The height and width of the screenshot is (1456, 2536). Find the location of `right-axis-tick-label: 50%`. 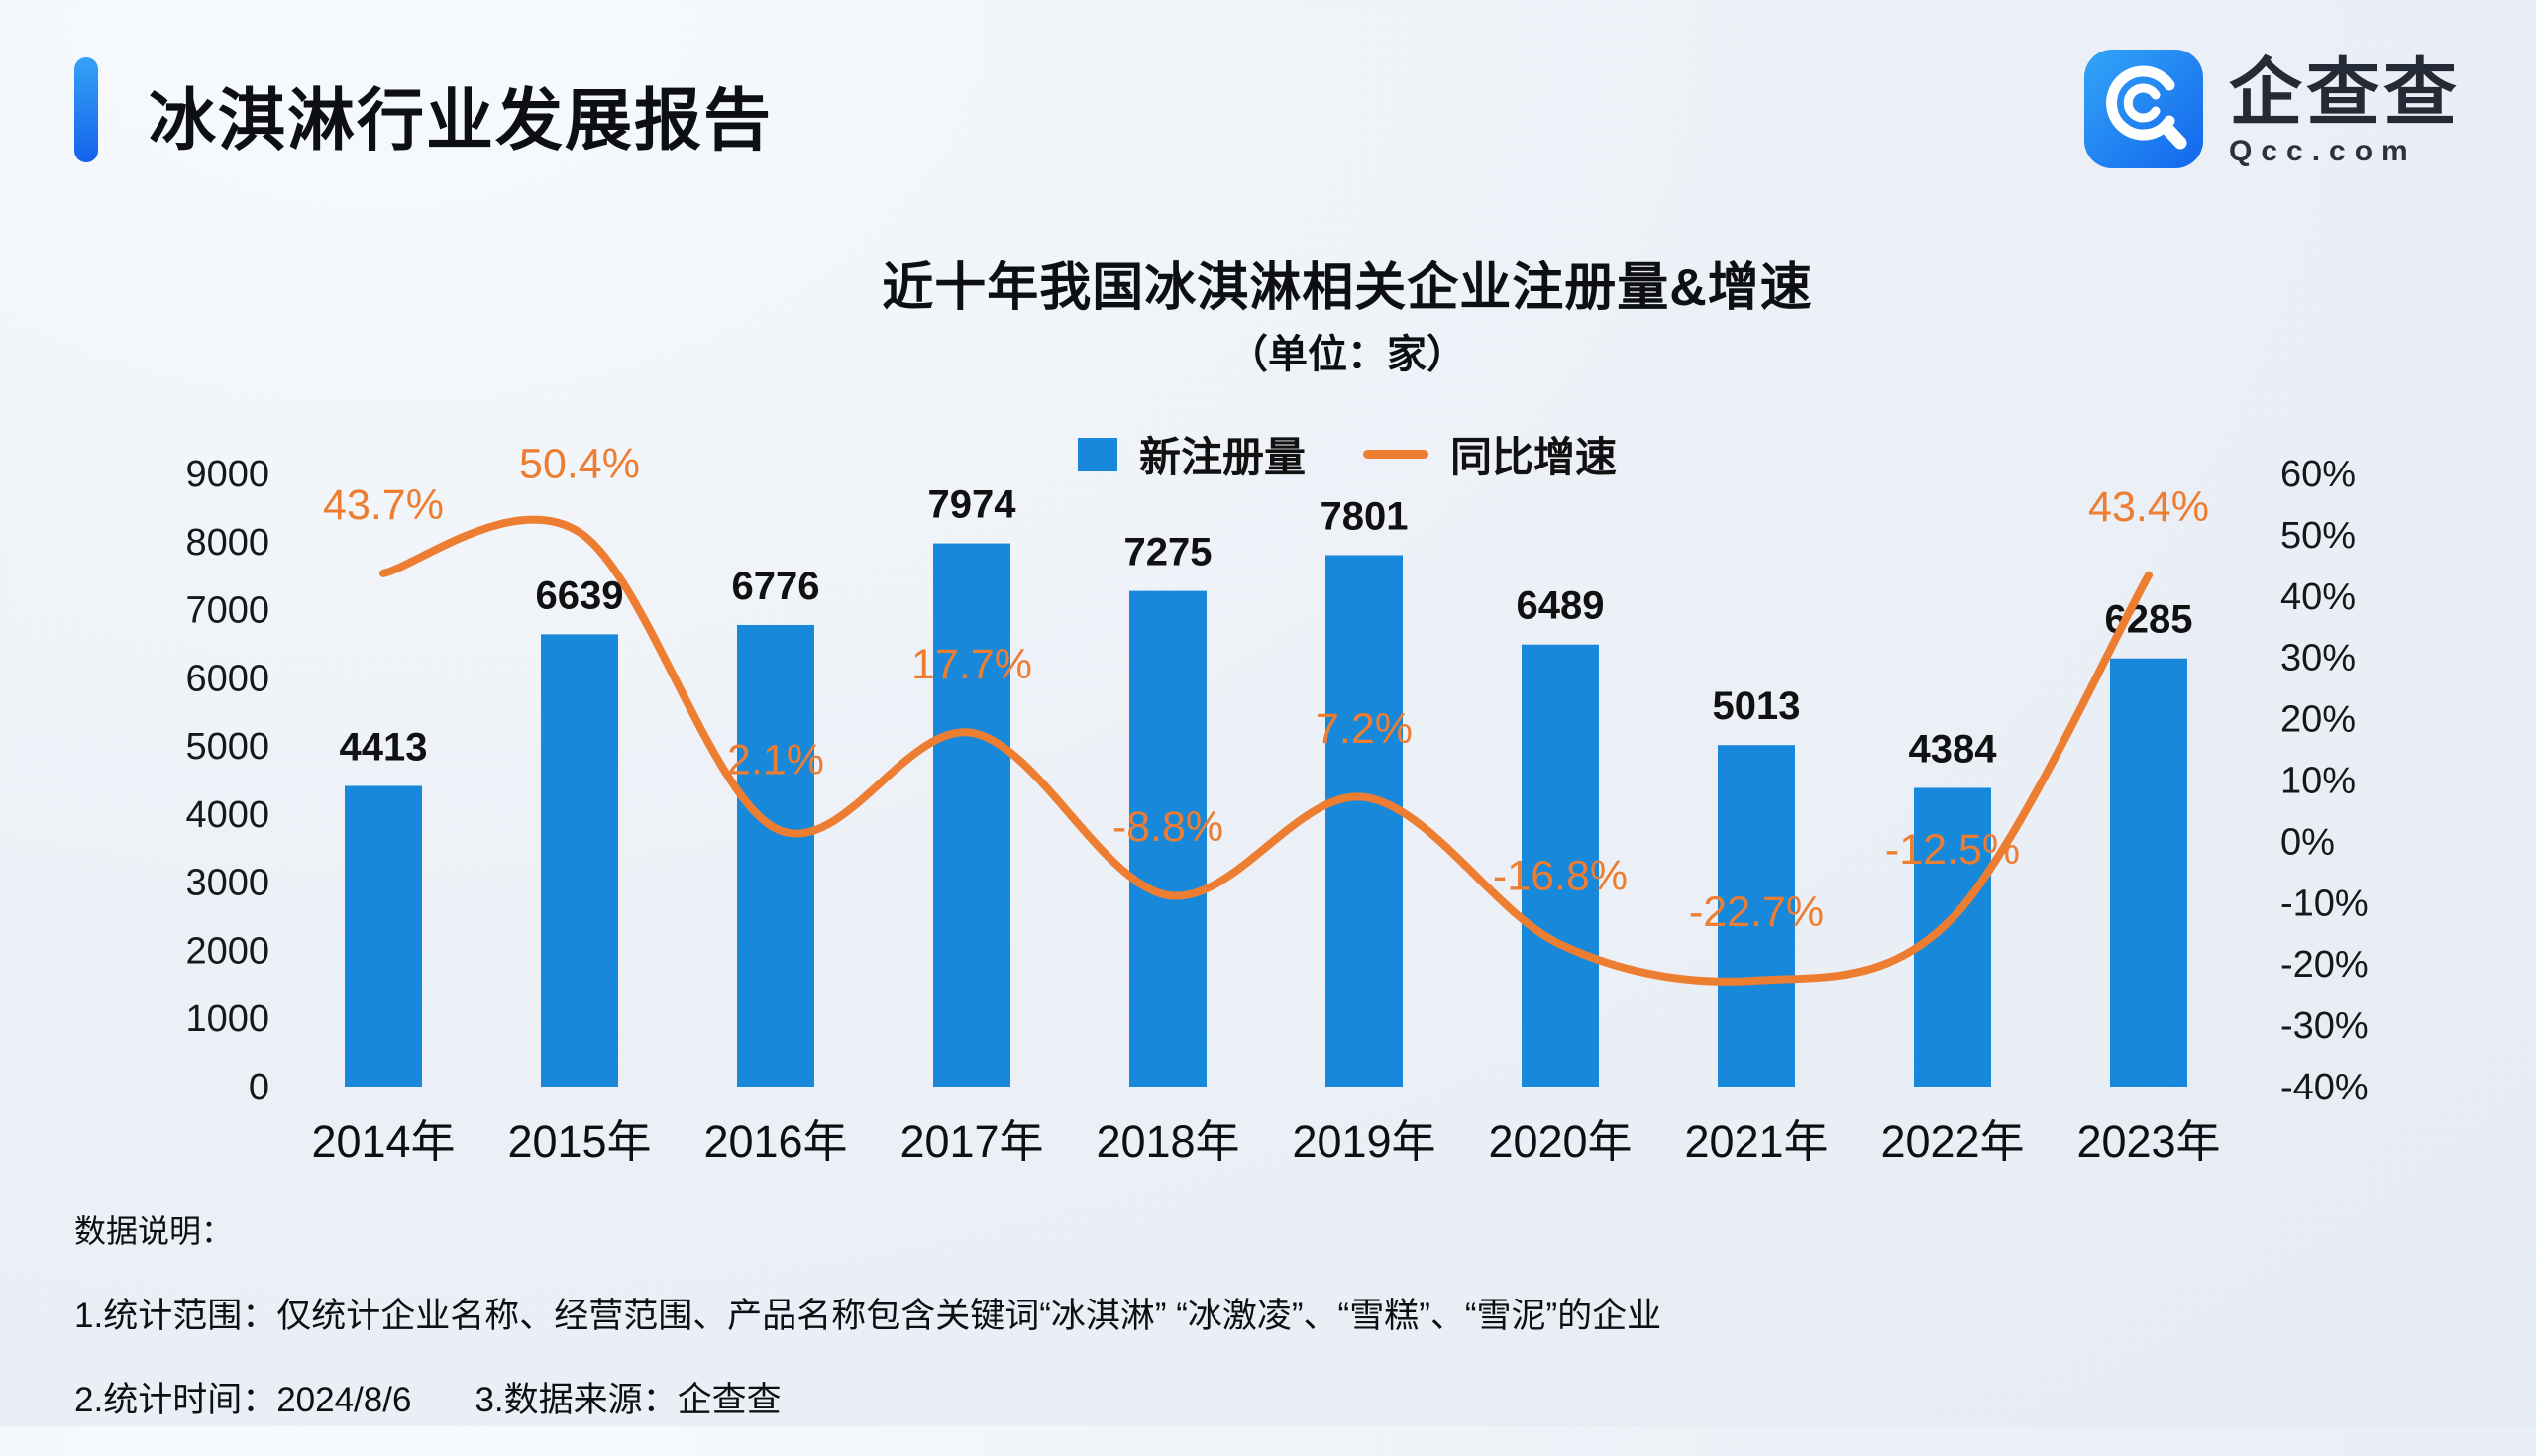

right-axis-tick-label: 50% is located at coordinates (2318, 536).